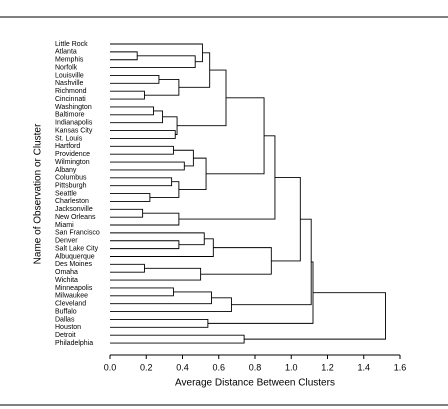 This screenshot has width=448, height=409. Describe the element at coordinates (65, 319) in the screenshot. I see `leaf-label: Dallas` at that location.